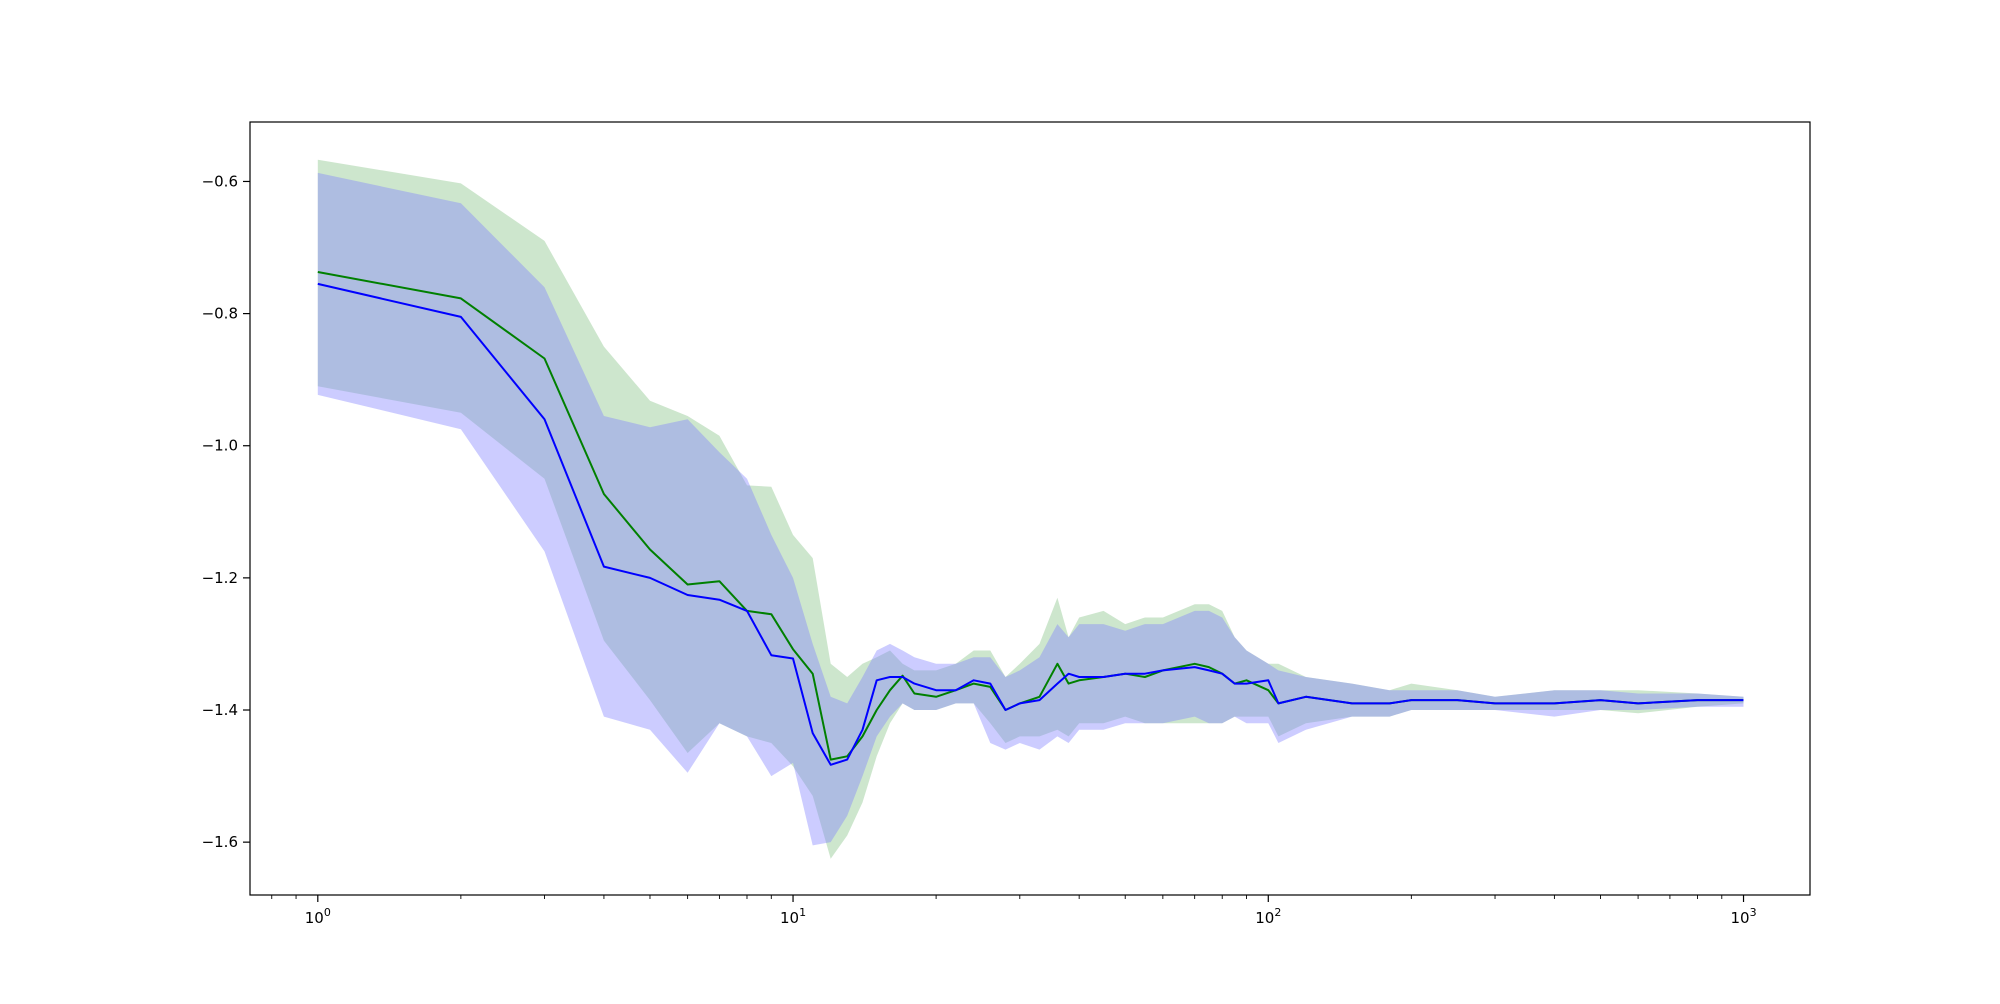 Image resolution: width=2000 pixels, height=1004 pixels. Describe the element at coordinates (220, 314) in the screenshot. I see `y-tick-label-1: −0.8` at that location.